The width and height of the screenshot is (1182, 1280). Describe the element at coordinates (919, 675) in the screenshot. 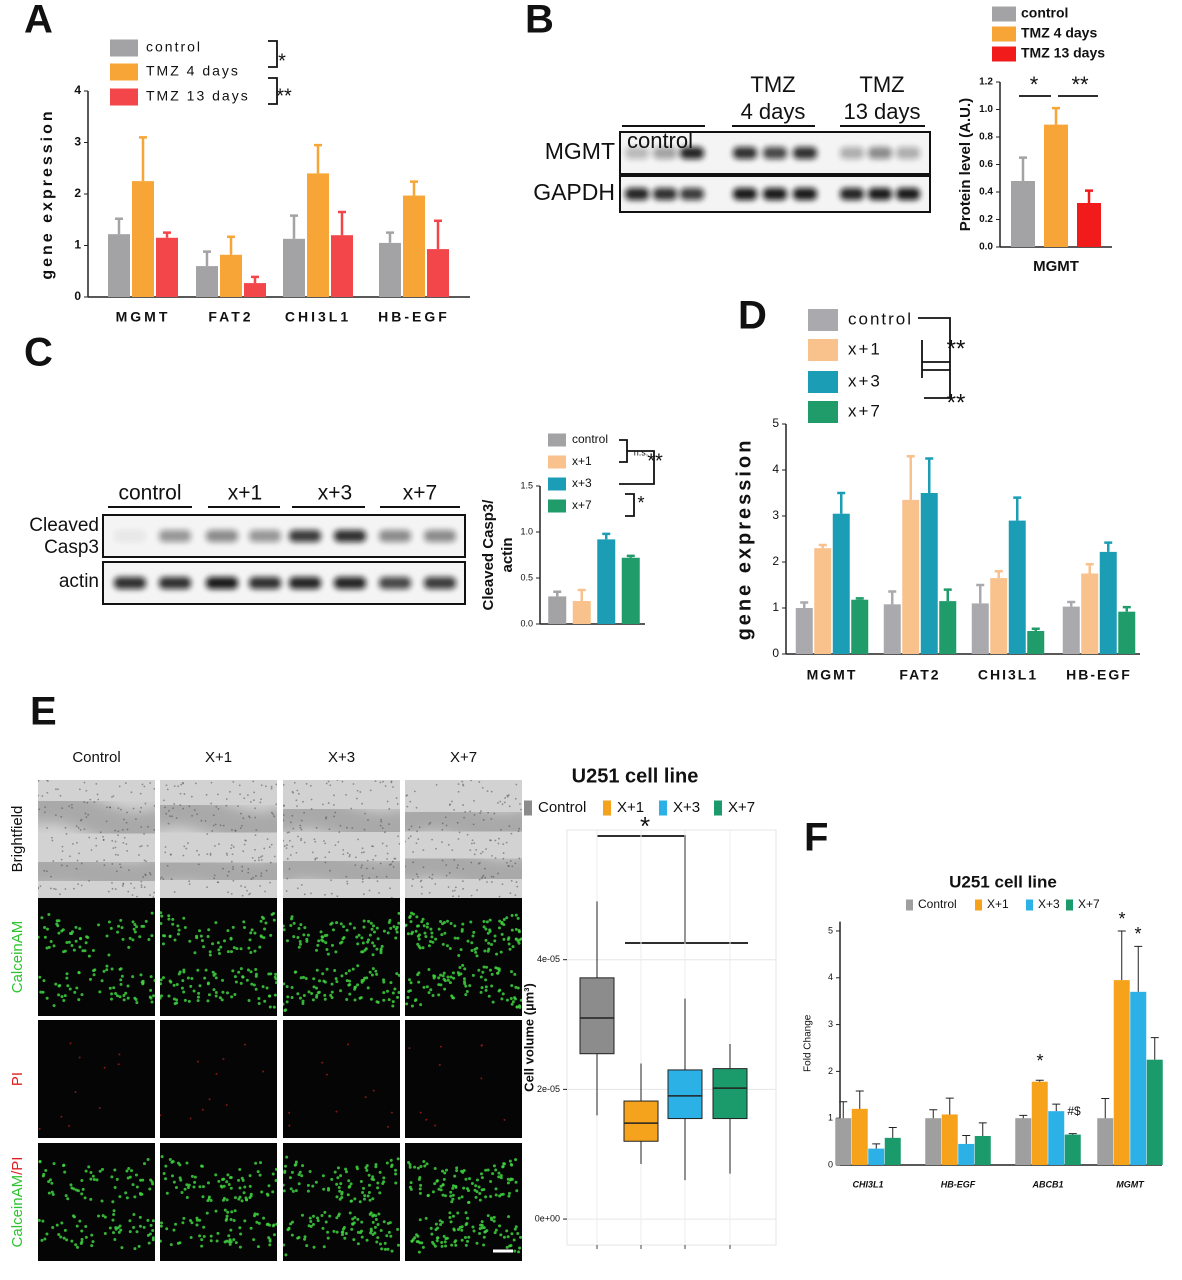

I see `x-tick-label: FAT2` at that location.